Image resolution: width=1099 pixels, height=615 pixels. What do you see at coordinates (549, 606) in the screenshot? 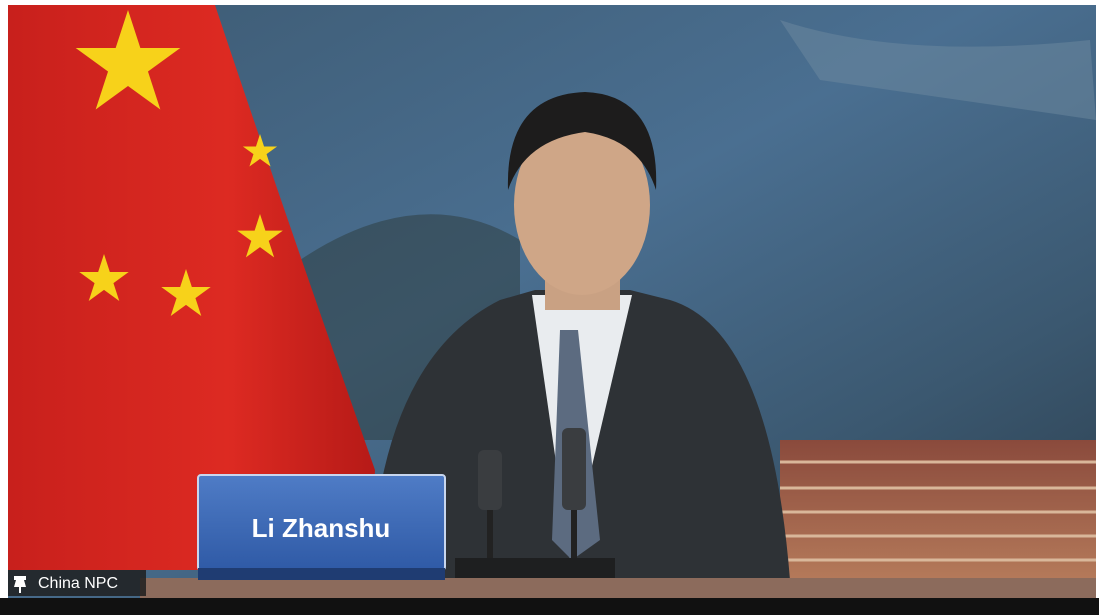
I see `bottom-bar` at bounding box center [549, 606].